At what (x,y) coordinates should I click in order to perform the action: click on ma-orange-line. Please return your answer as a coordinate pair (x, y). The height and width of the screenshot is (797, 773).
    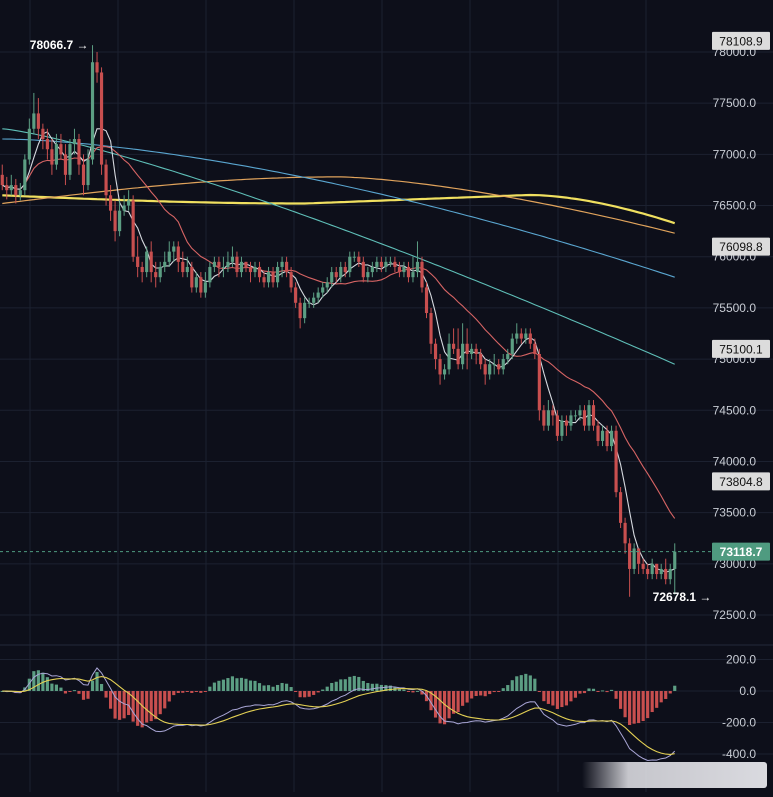
    Looking at the image, I should click on (338, 205).